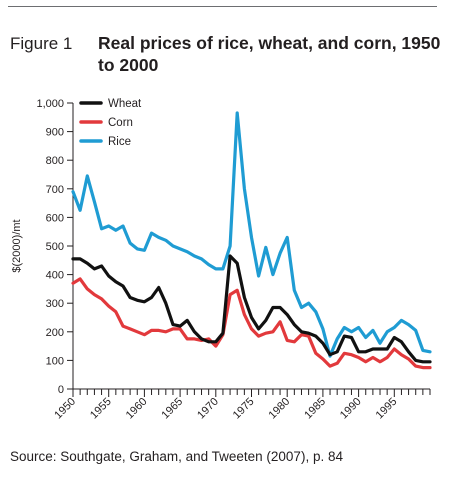  What do you see at coordinates (125, 104) in the screenshot?
I see `legend-label-wheat: Wheat` at bounding box center [125, 104].